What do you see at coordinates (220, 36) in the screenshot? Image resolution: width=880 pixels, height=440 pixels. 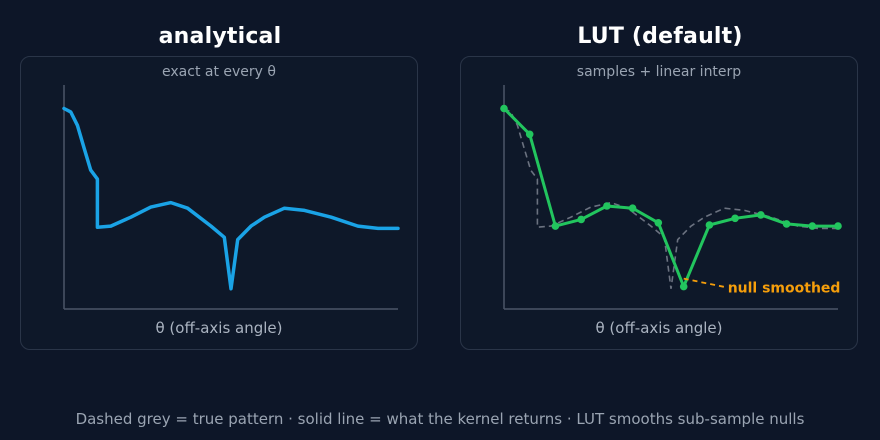 I see `analytical-title: analytical` at bounding box center [220, 36].